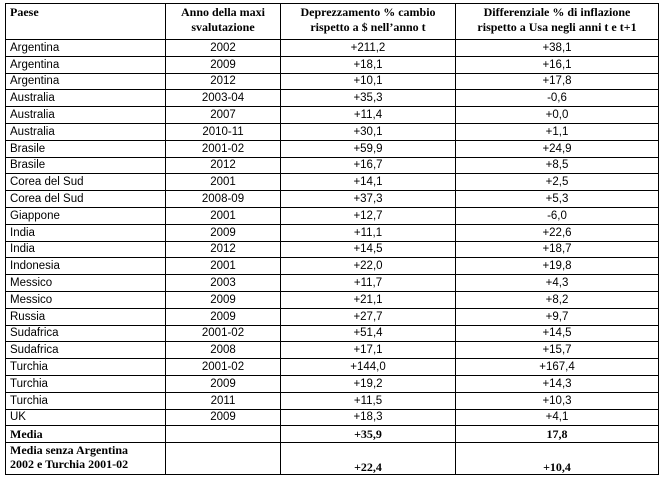  I want to click on average-excluding-inflation: +10,4, so click(557, 459).